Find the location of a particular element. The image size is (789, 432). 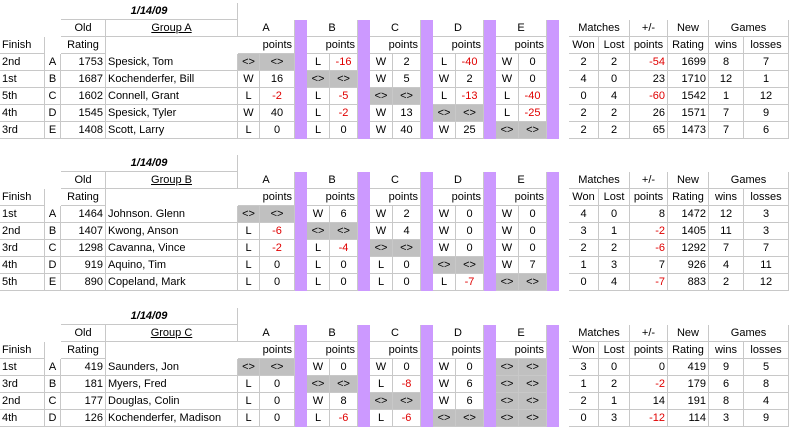

rating-change: 0 is located at coordinates (649, 367).